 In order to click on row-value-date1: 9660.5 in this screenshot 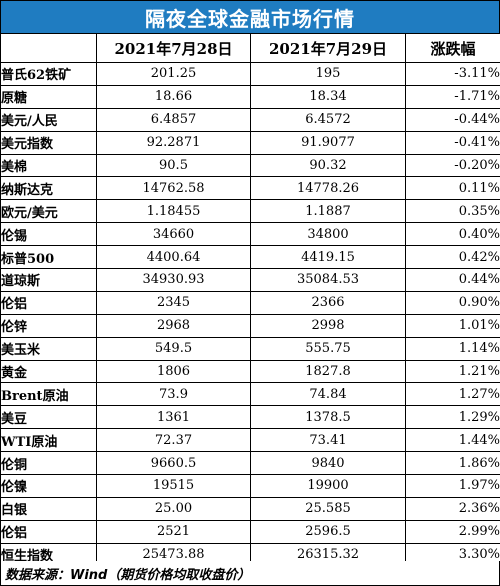, I will do `click(173, 463)`.